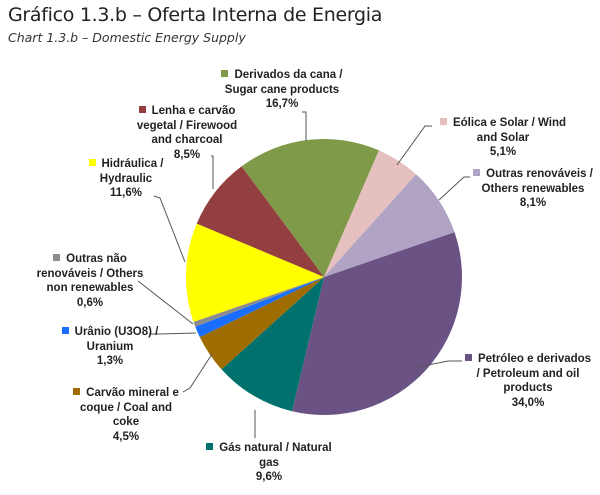 The image size is (600, 495). Describe the element at coordinates (225, 73) in the screenshot. I see `legend-swatch-sugar-cane` at that location.